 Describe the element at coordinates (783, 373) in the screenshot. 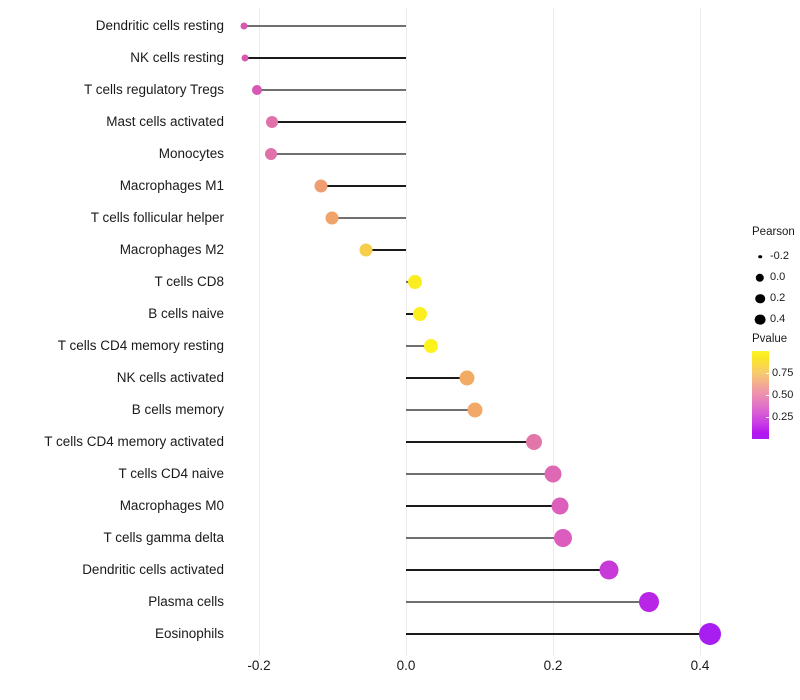

I see `colorbar-tick-label: 0.75` at that location.